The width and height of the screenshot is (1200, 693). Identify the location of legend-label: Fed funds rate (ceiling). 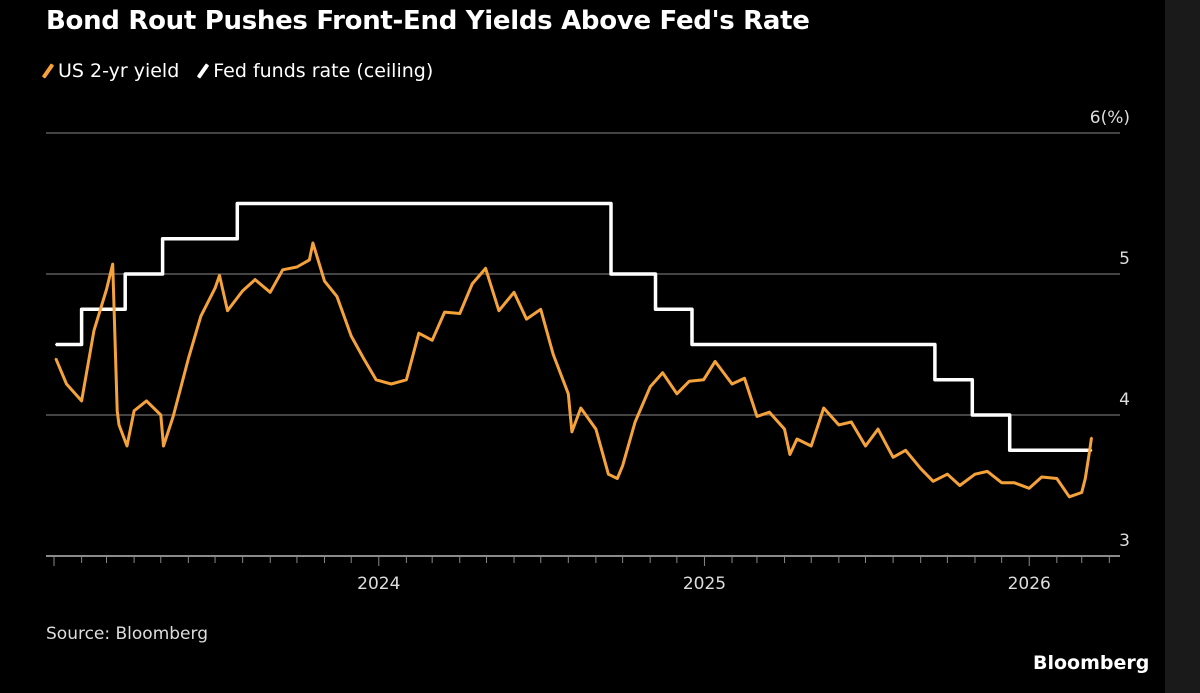
(323, 71).